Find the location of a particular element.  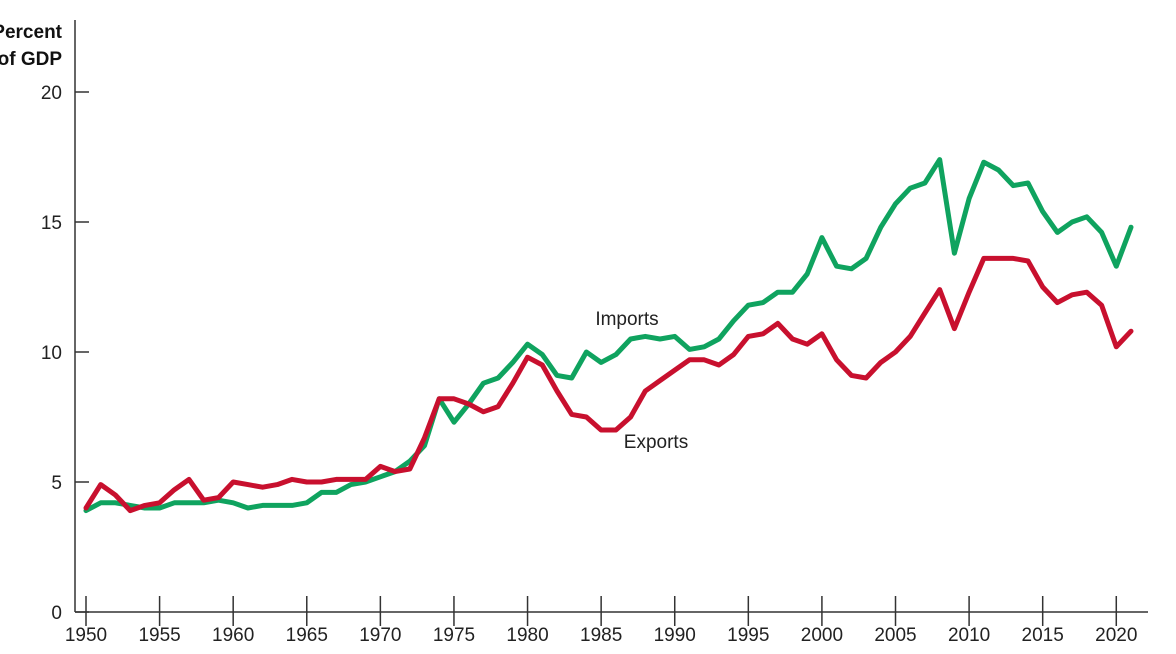

y-tick-label: 15 is located at coordinates (51, 223).